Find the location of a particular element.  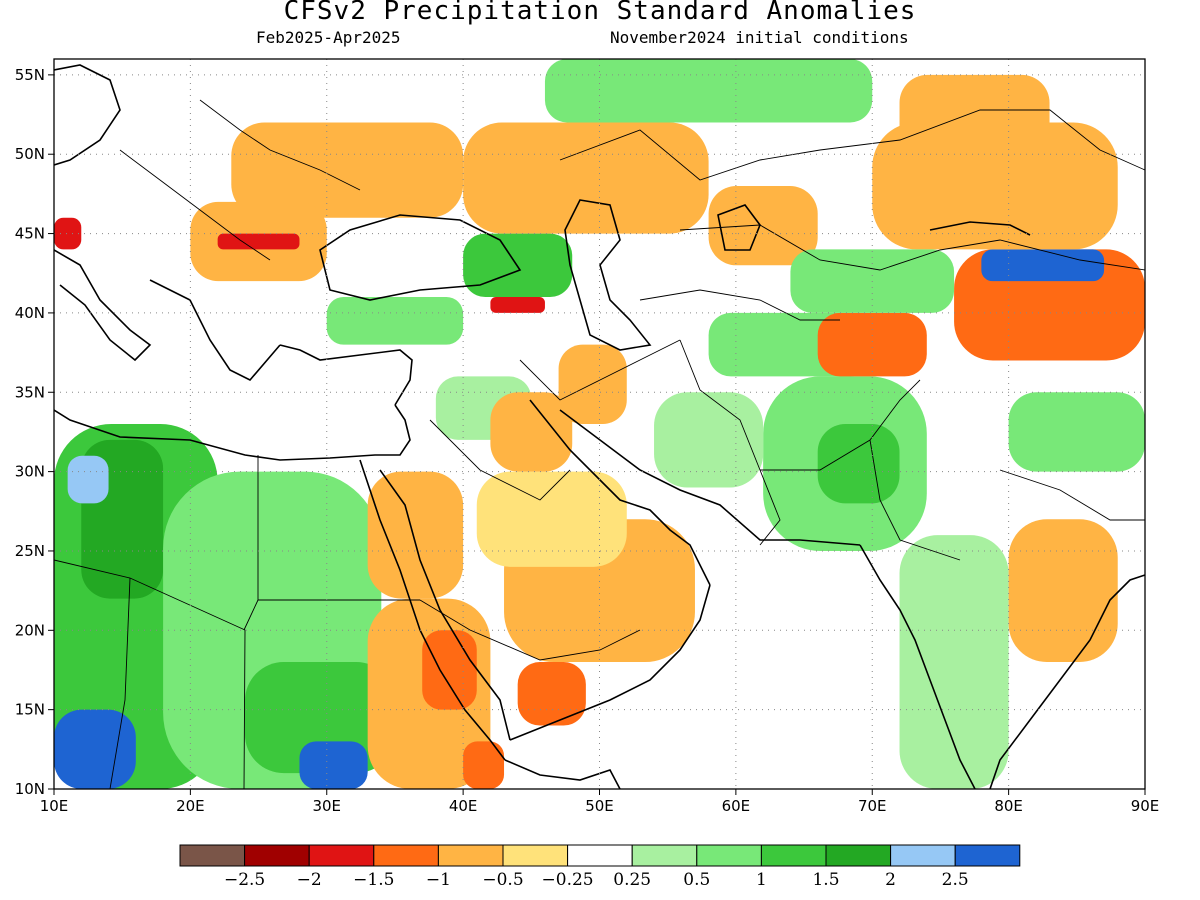

colorbar-label: −2.5 is located at coordinates (244, 880).